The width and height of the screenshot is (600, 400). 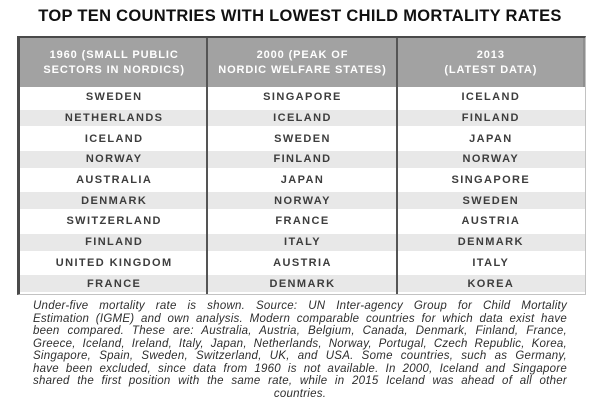 What do you see at coordinates (491, 62) in the screenshot?
I see `column-header-2013: 2013 (LATEST DATA)` at bounding box center [491, 62].